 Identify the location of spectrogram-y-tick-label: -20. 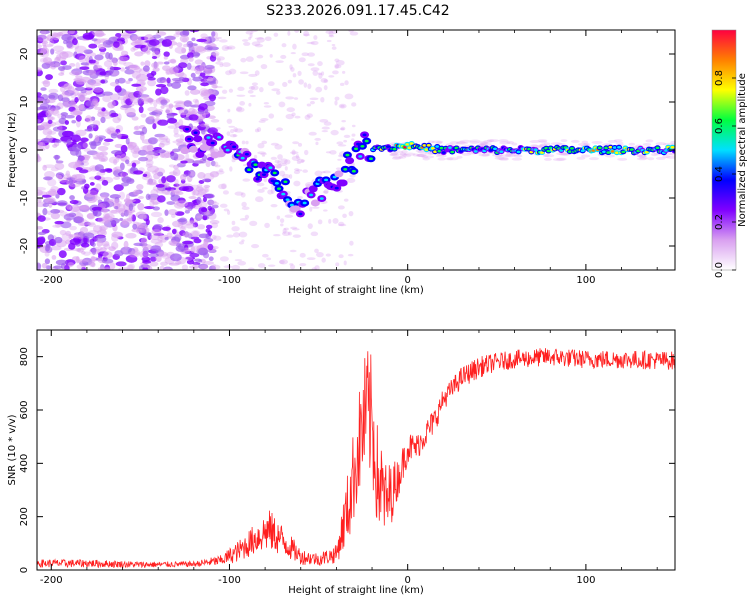
(24, 246).